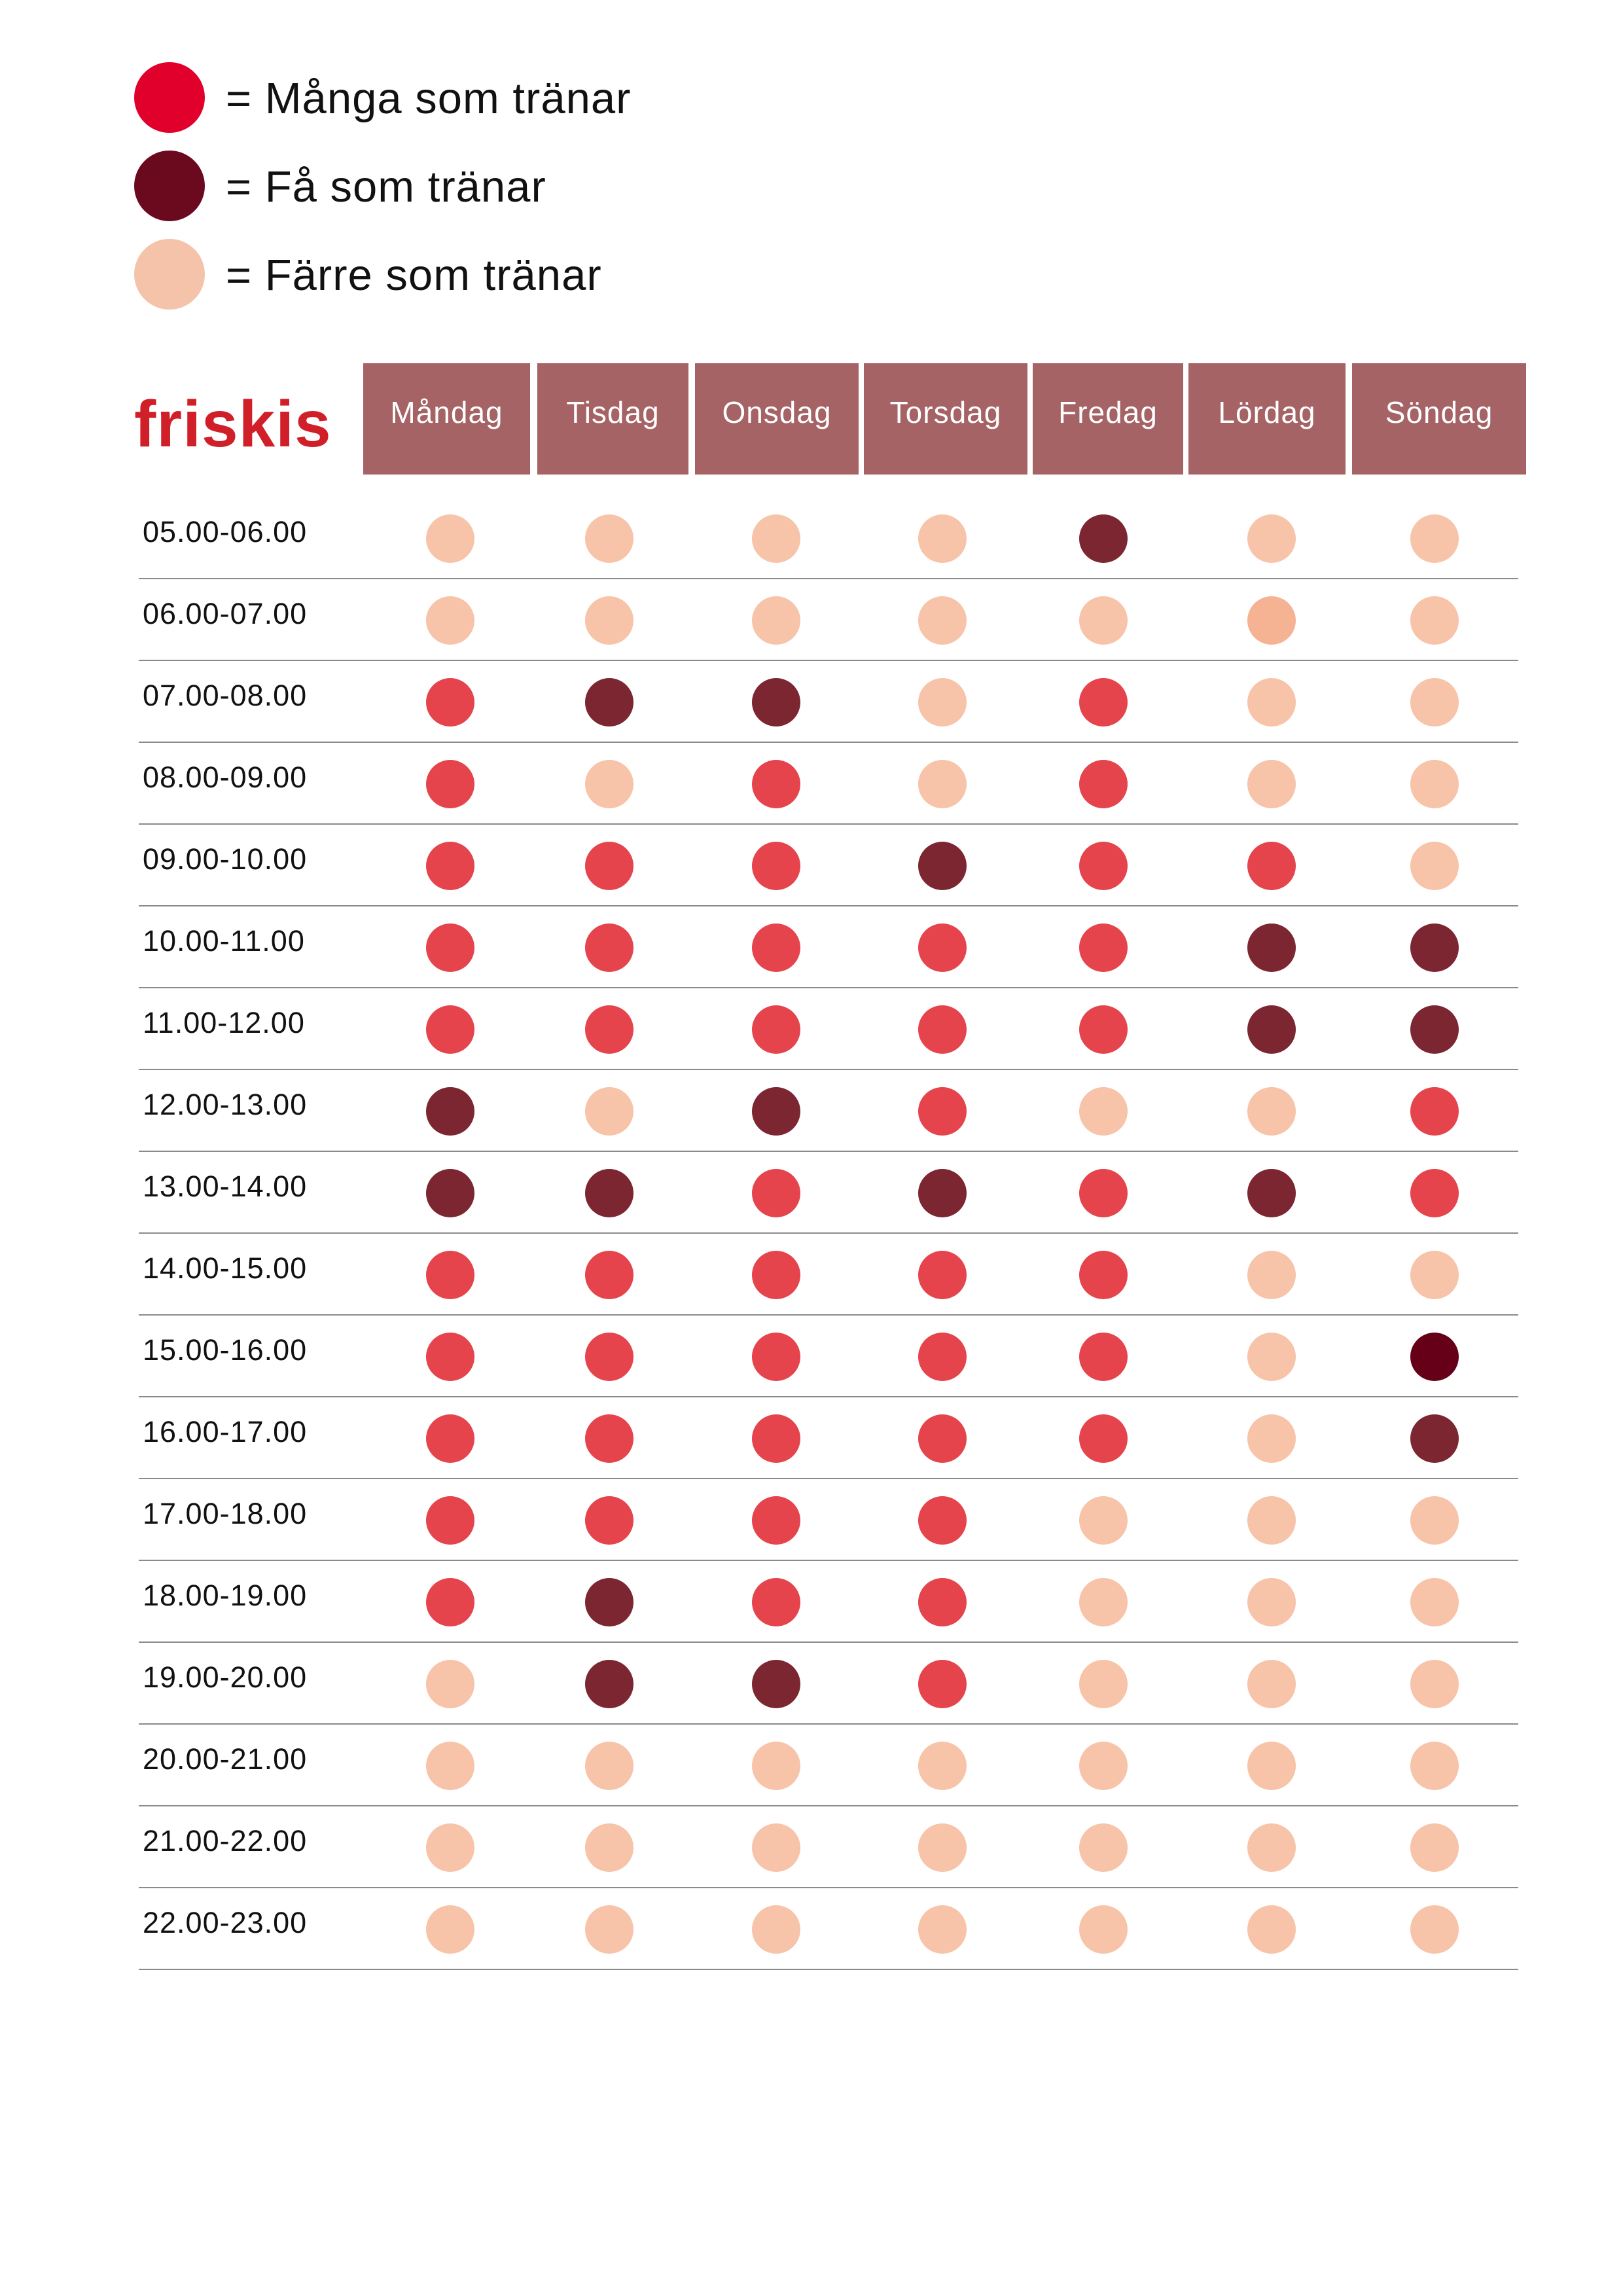 This screenshot has height=2296, width=1623. I want to click on row-time-label: 18.00-19.00, so click(225, 1595).